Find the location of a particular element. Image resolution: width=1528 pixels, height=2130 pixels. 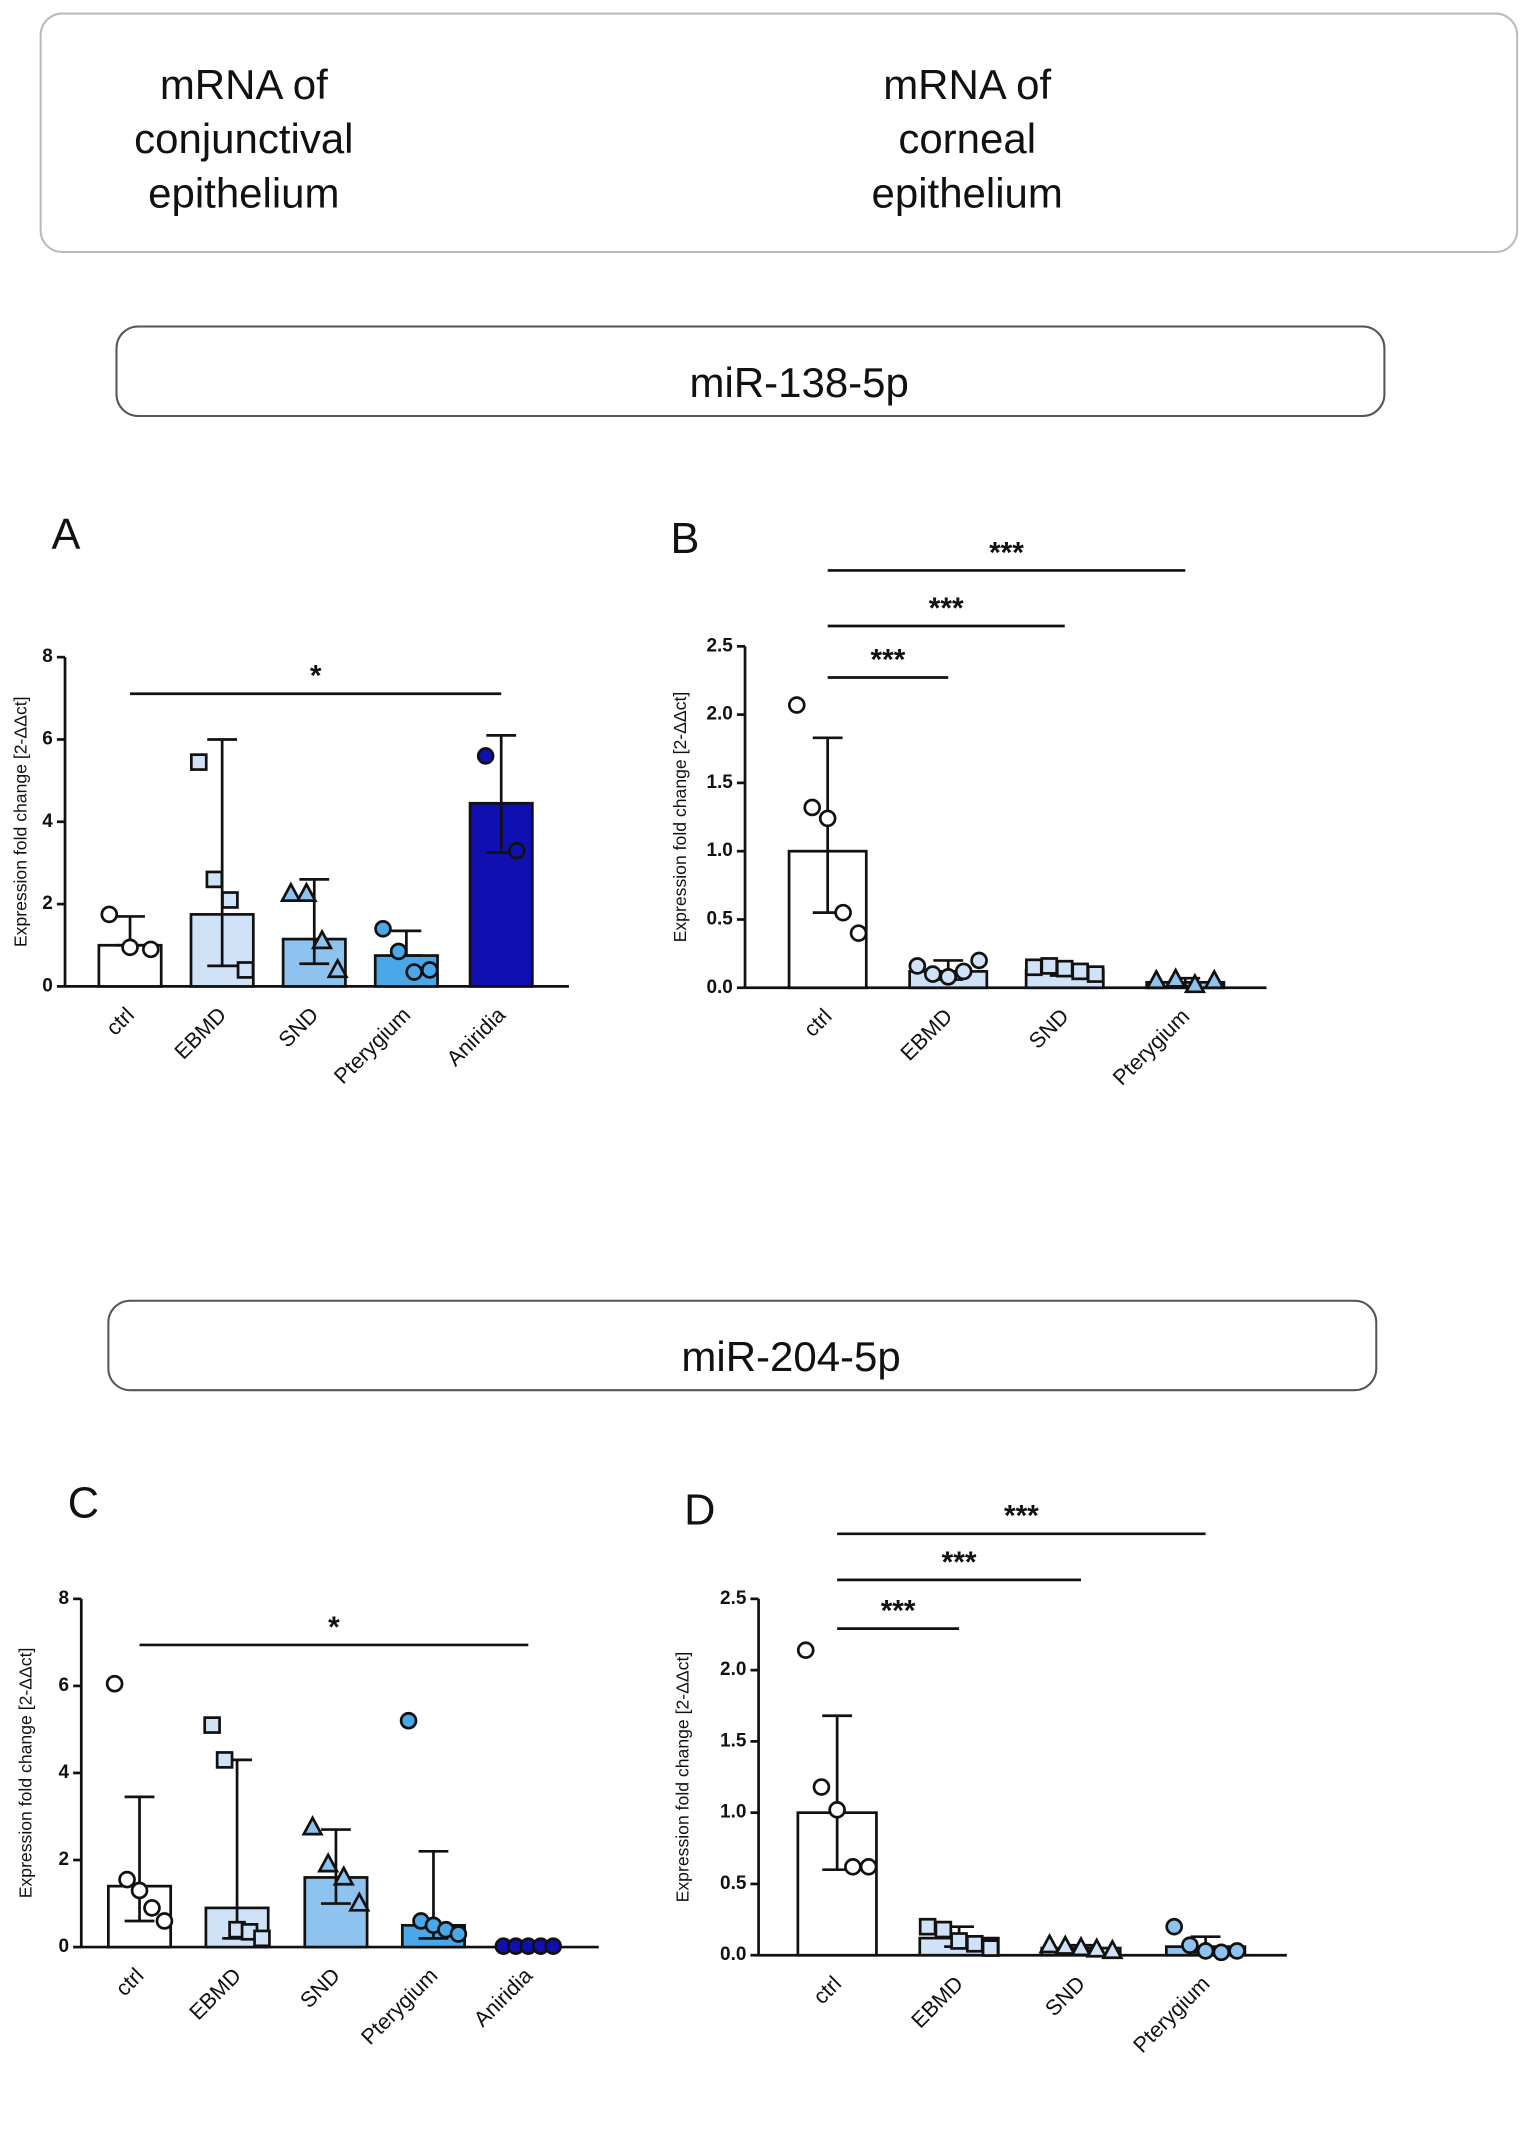

header-box is located at coordinates (779, 133).